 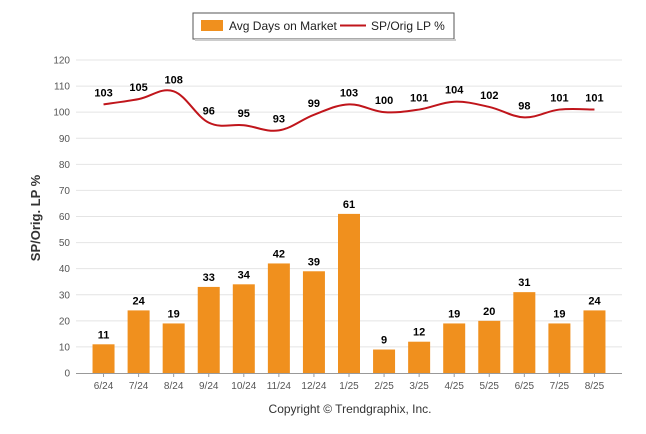 What do you see at coordinates (419, 333) in the screenshot?
I see `bar-data-label: 12` at bounding box center [419, 333].